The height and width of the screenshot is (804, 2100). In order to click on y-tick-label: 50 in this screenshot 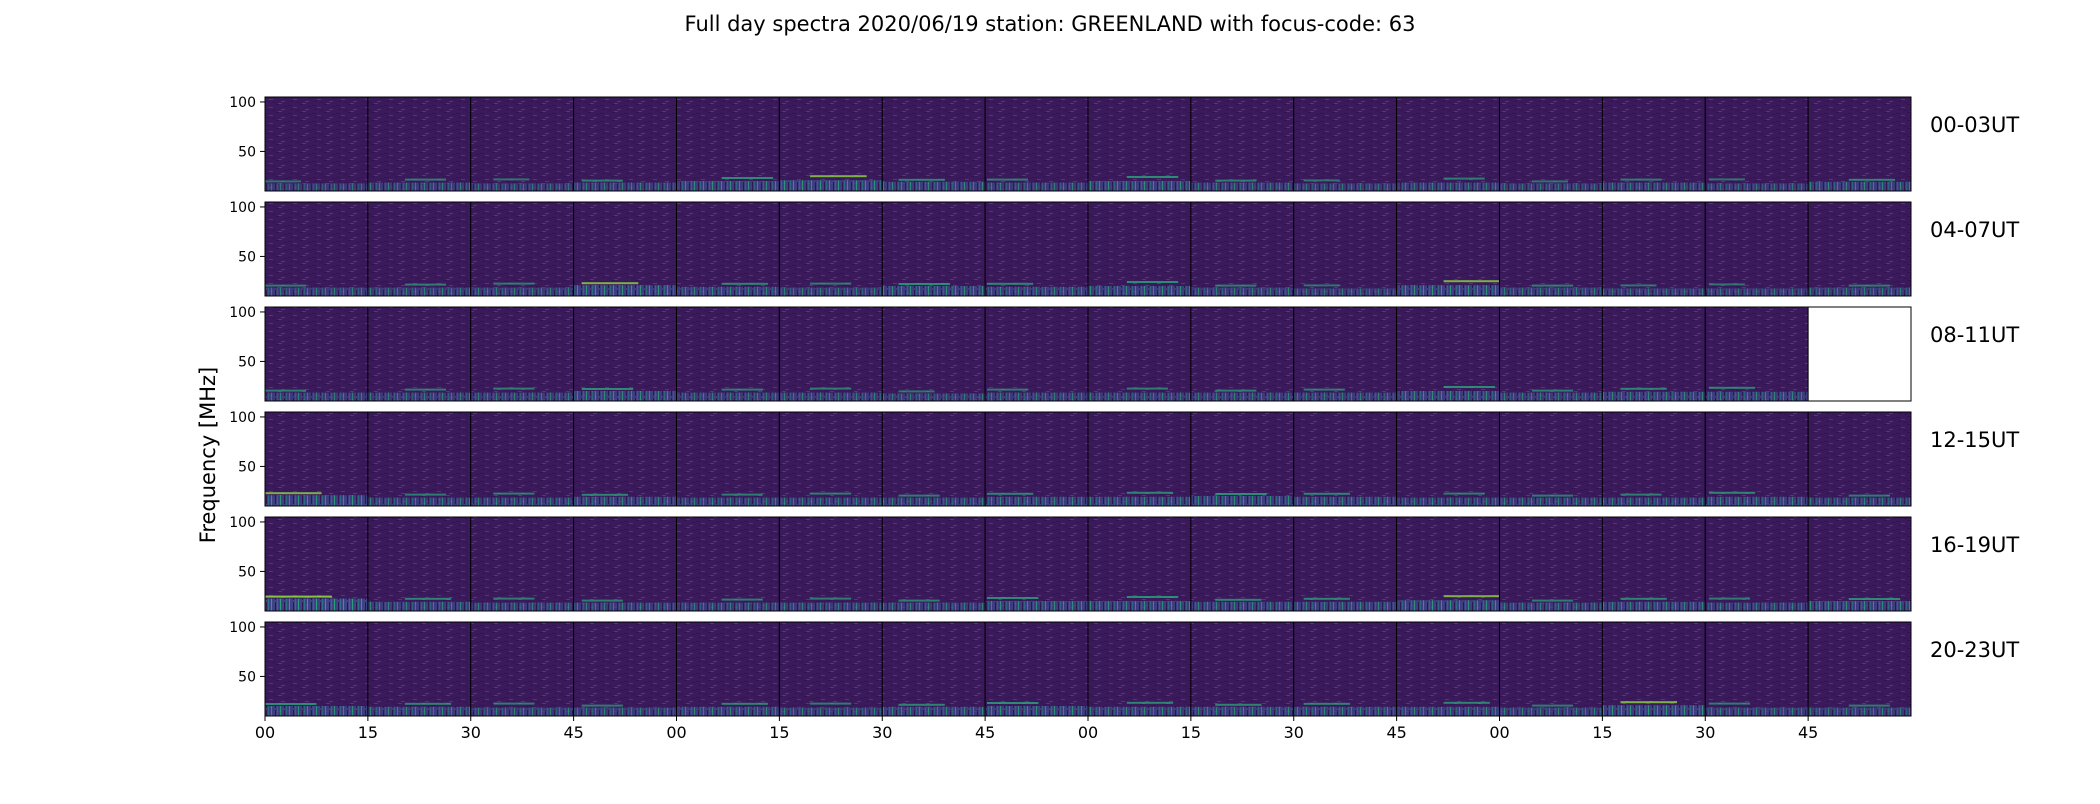, I will do `click(247, 257)`.